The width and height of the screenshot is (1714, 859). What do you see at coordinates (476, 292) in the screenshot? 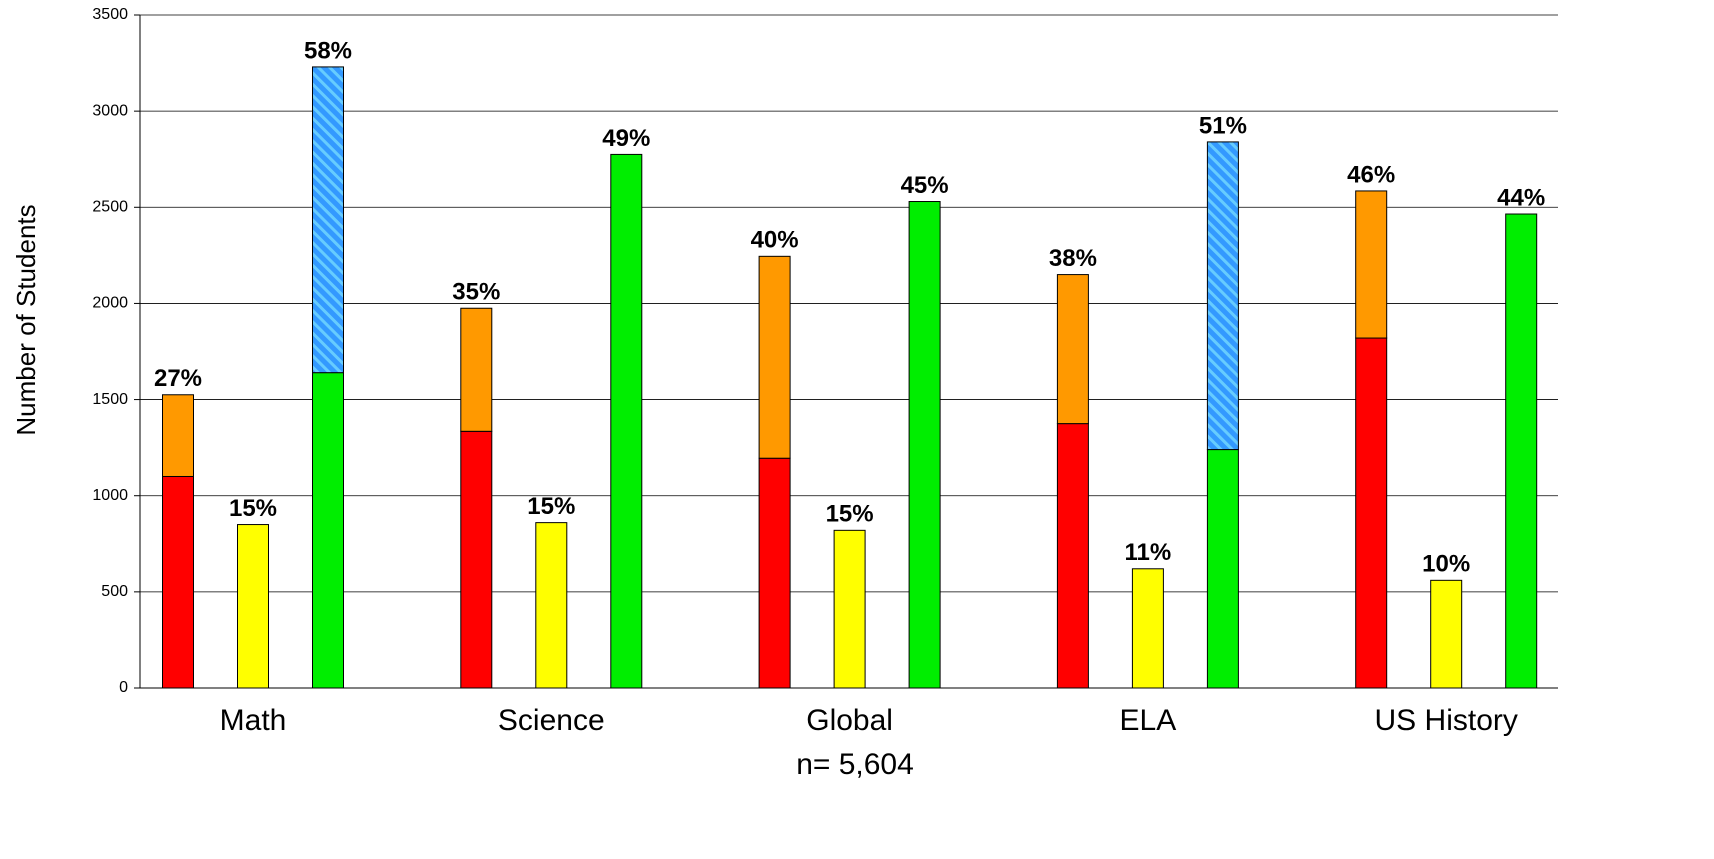
I see `data-label: 35%` at bounding box center [476, 292].